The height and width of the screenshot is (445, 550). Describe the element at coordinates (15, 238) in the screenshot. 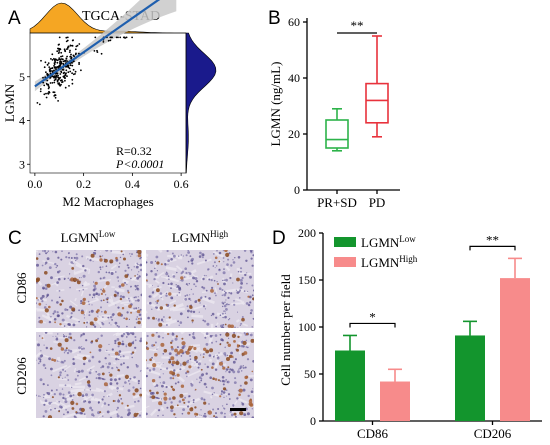

I see `panel-c-label: C` at that location.